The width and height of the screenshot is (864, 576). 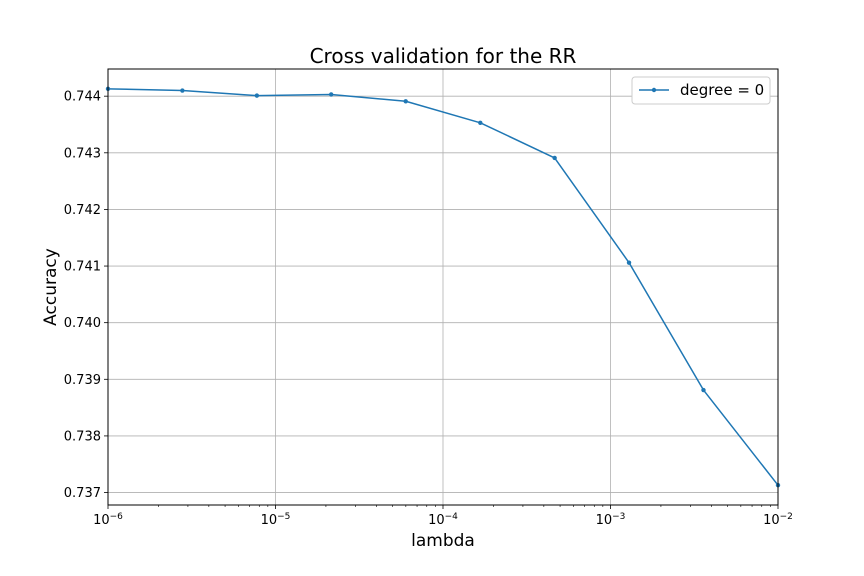 I want to click on y-axis-ticks: 0.737 0.738 0.739 0.740 0.741 0.742 0.743 0.744, so click(x=86, y=295).